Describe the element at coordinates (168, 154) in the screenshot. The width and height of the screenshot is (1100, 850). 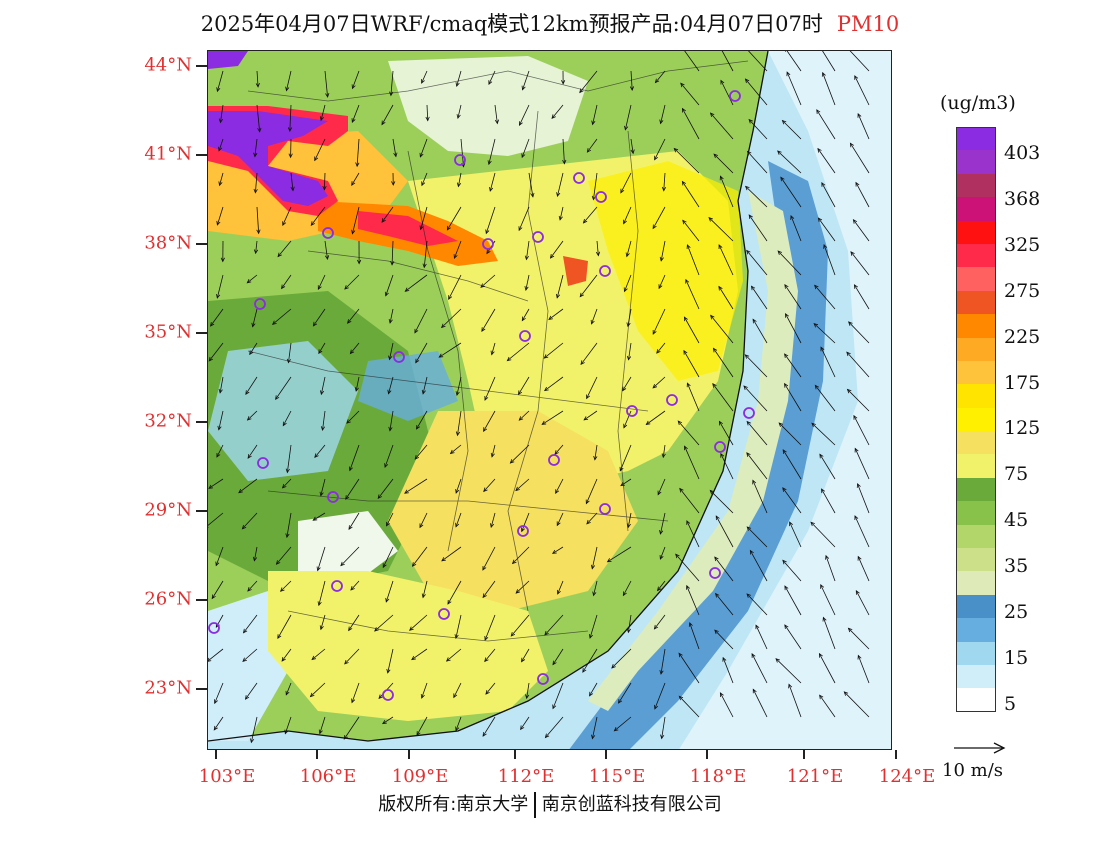
I see `latitude-label: 41°N` at that location.